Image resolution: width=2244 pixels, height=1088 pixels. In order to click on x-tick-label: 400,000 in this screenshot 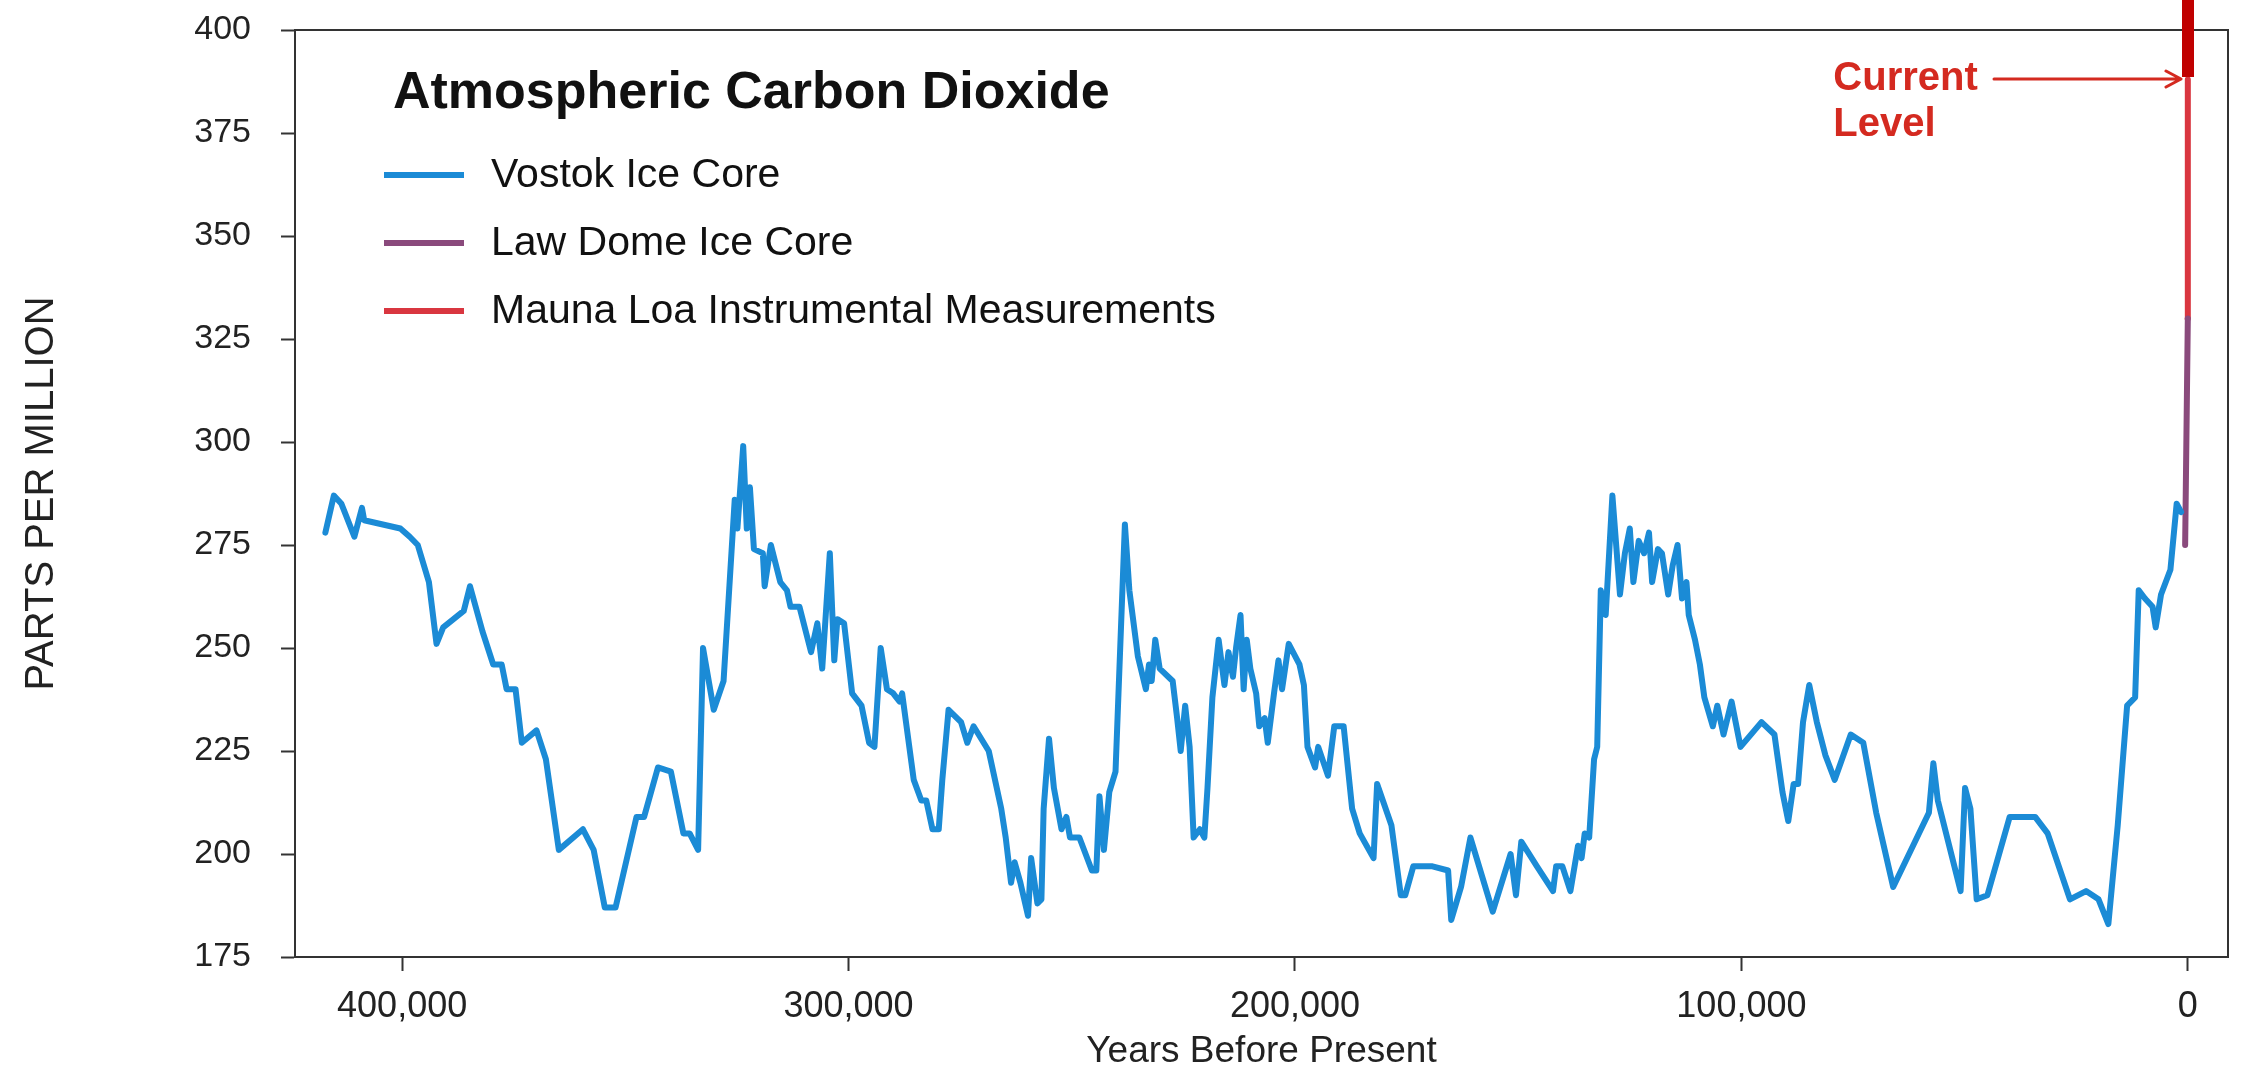, I will do `click(402, 1004)`.